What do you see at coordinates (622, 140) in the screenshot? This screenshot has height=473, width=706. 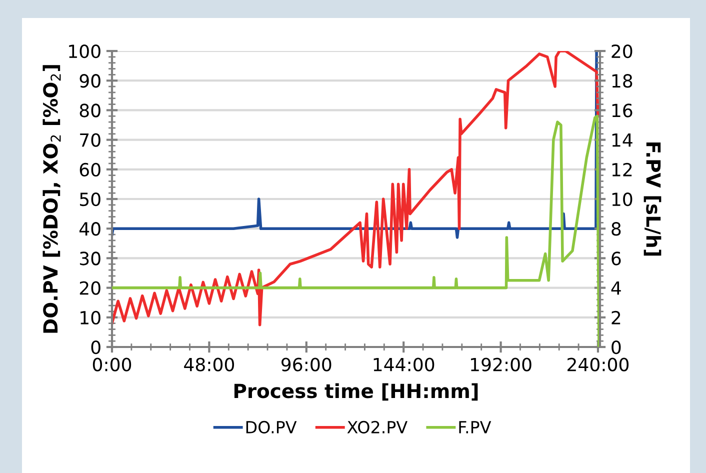 I see `y2-tick-label: 14` at bounding box center [622, 140].